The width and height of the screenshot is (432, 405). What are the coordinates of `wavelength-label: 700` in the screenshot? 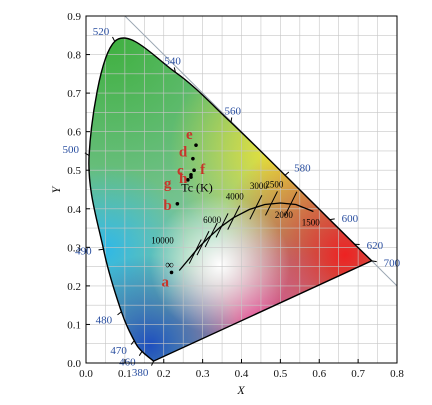 It's located at (392, 264).